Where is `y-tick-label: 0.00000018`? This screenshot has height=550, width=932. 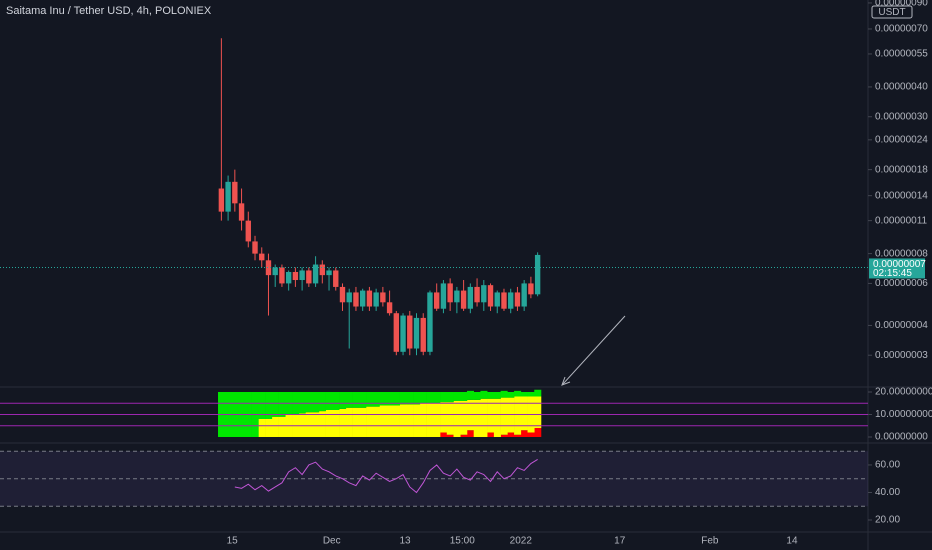 y-tick-label: 0.00000018 is located at coordinates (901, 169).